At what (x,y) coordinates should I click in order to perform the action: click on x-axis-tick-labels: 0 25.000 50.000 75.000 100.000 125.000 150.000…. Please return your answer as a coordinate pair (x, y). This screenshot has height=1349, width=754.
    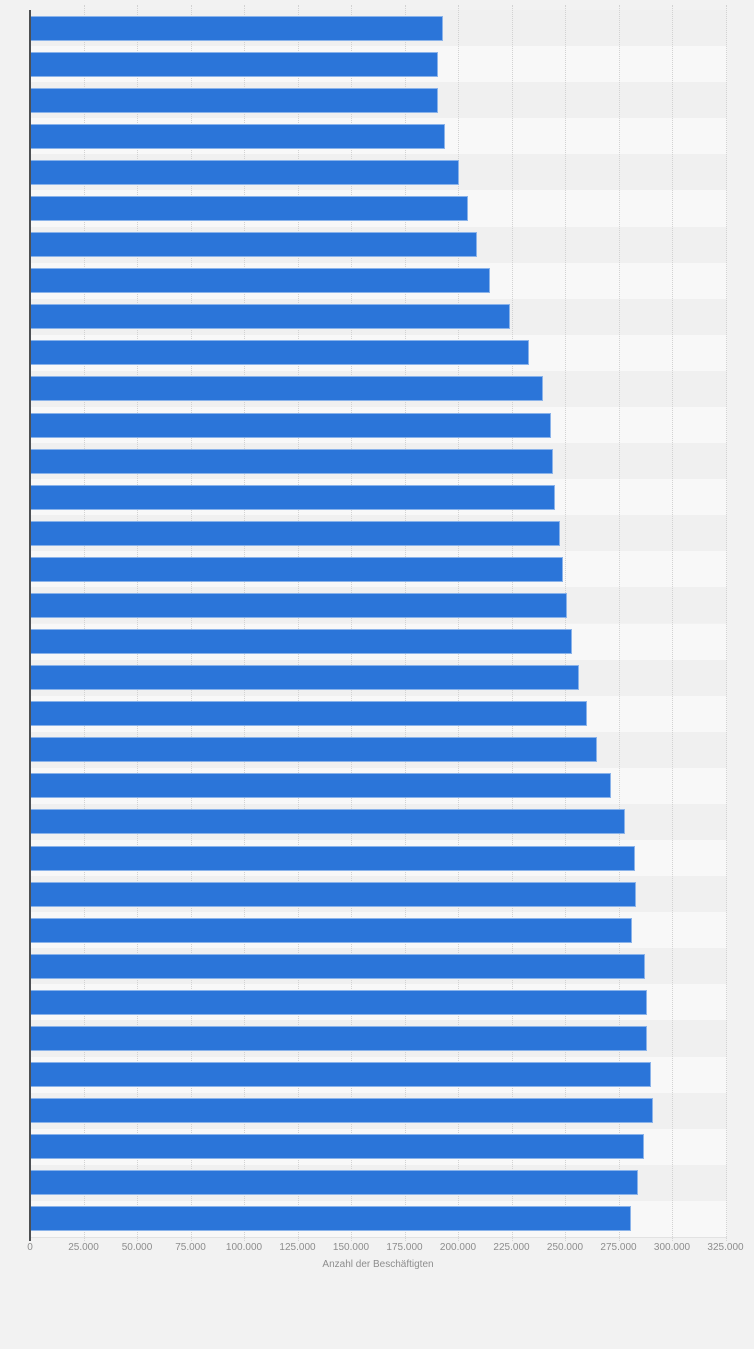
    Looking at the image, I should click on (377, 1248).